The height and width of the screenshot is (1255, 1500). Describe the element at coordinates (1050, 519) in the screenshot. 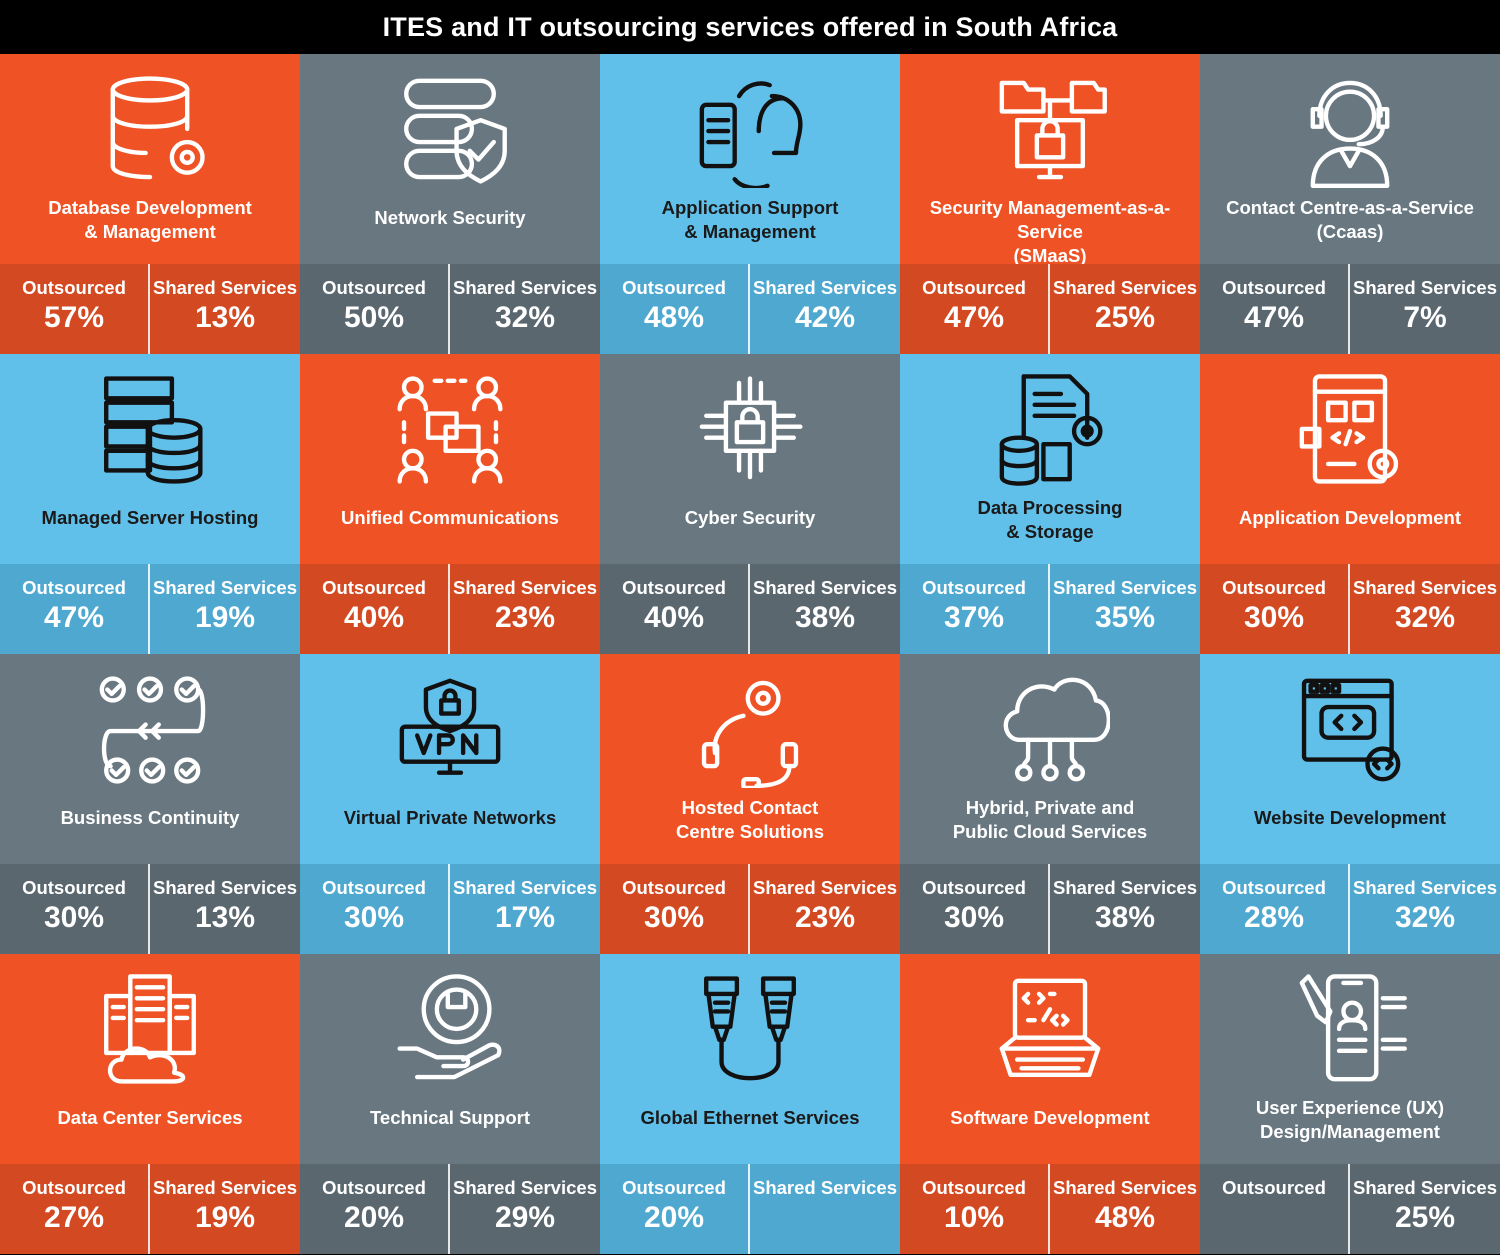

I see `service-name: Data Processing & Storage` at that location.